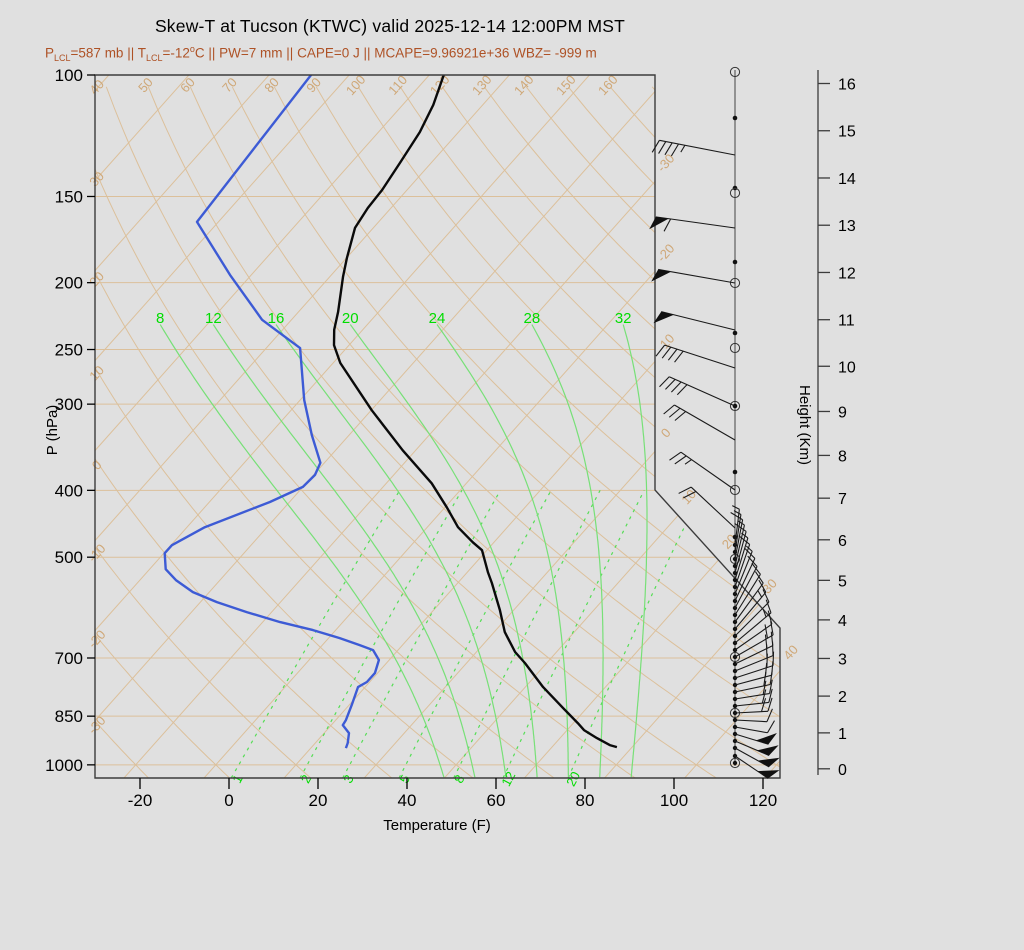 This screenshot has height=950, width=1024. What do you see at coordinates (847, 226) in the screenshot?
I see `height-tick-label: 13` at bounding box center [847, 226].